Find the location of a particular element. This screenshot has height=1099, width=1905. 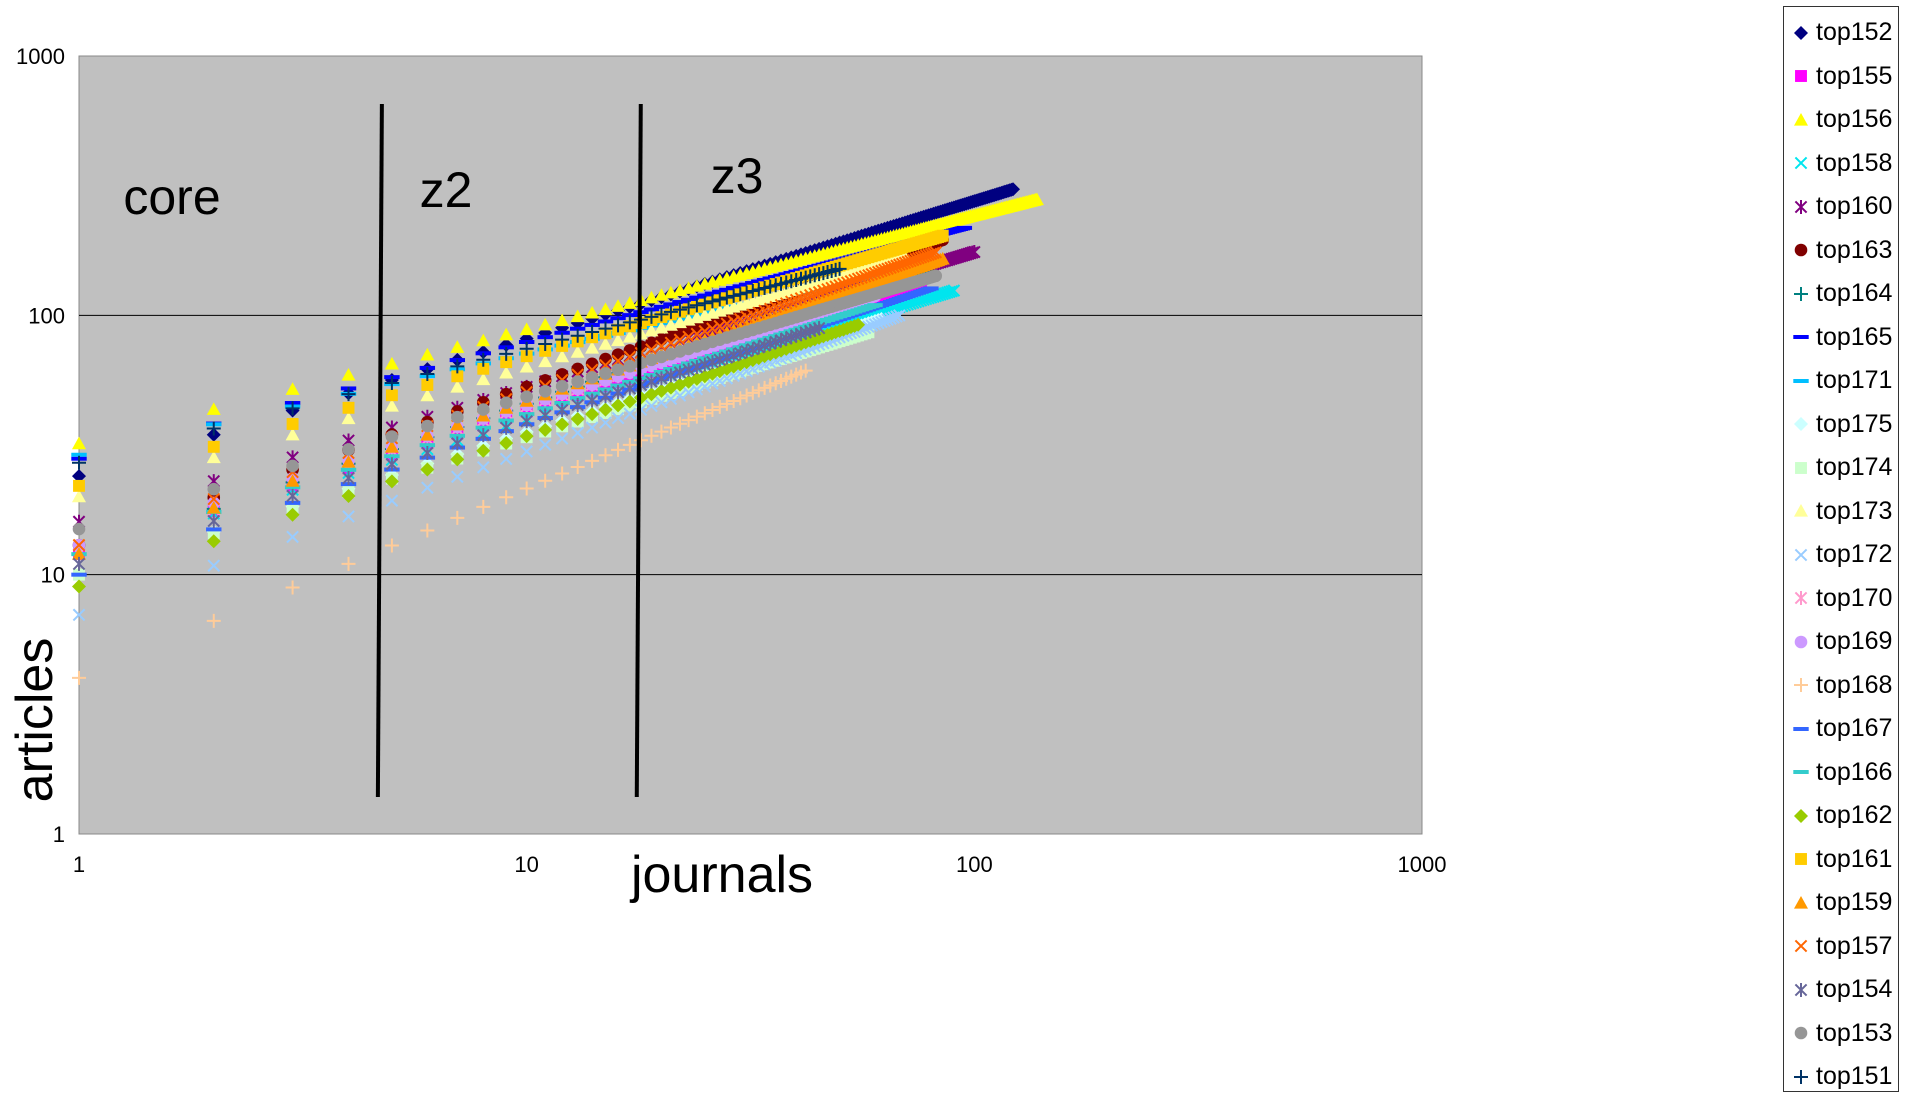

legend-item-top167: top167 is located at coordinates (1841, 729).